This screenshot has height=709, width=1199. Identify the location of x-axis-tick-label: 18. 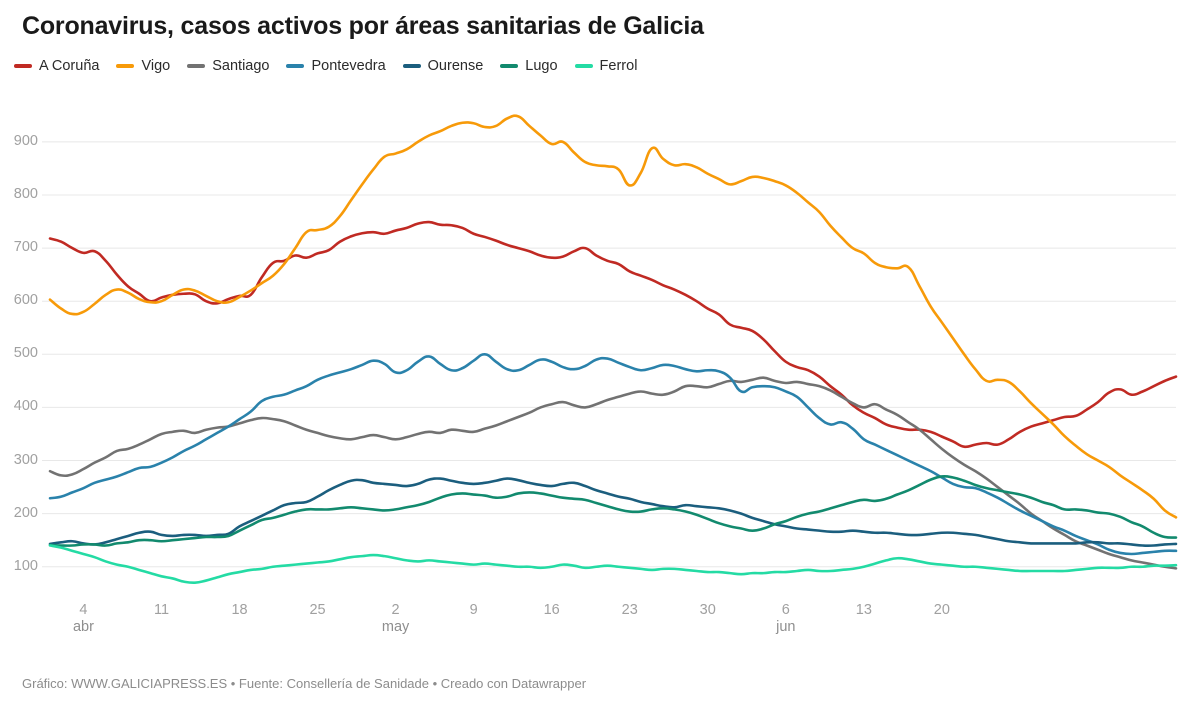
(239, 610).